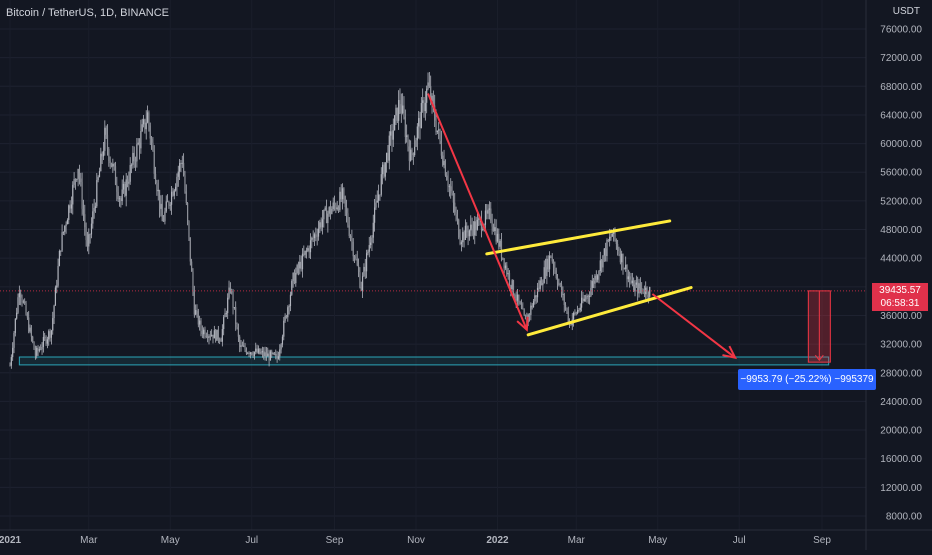  What do you see at coordinates (900, 290) in the screenshot?
I see `last-price-value: 39435.57` at bounding box center [900, 290].